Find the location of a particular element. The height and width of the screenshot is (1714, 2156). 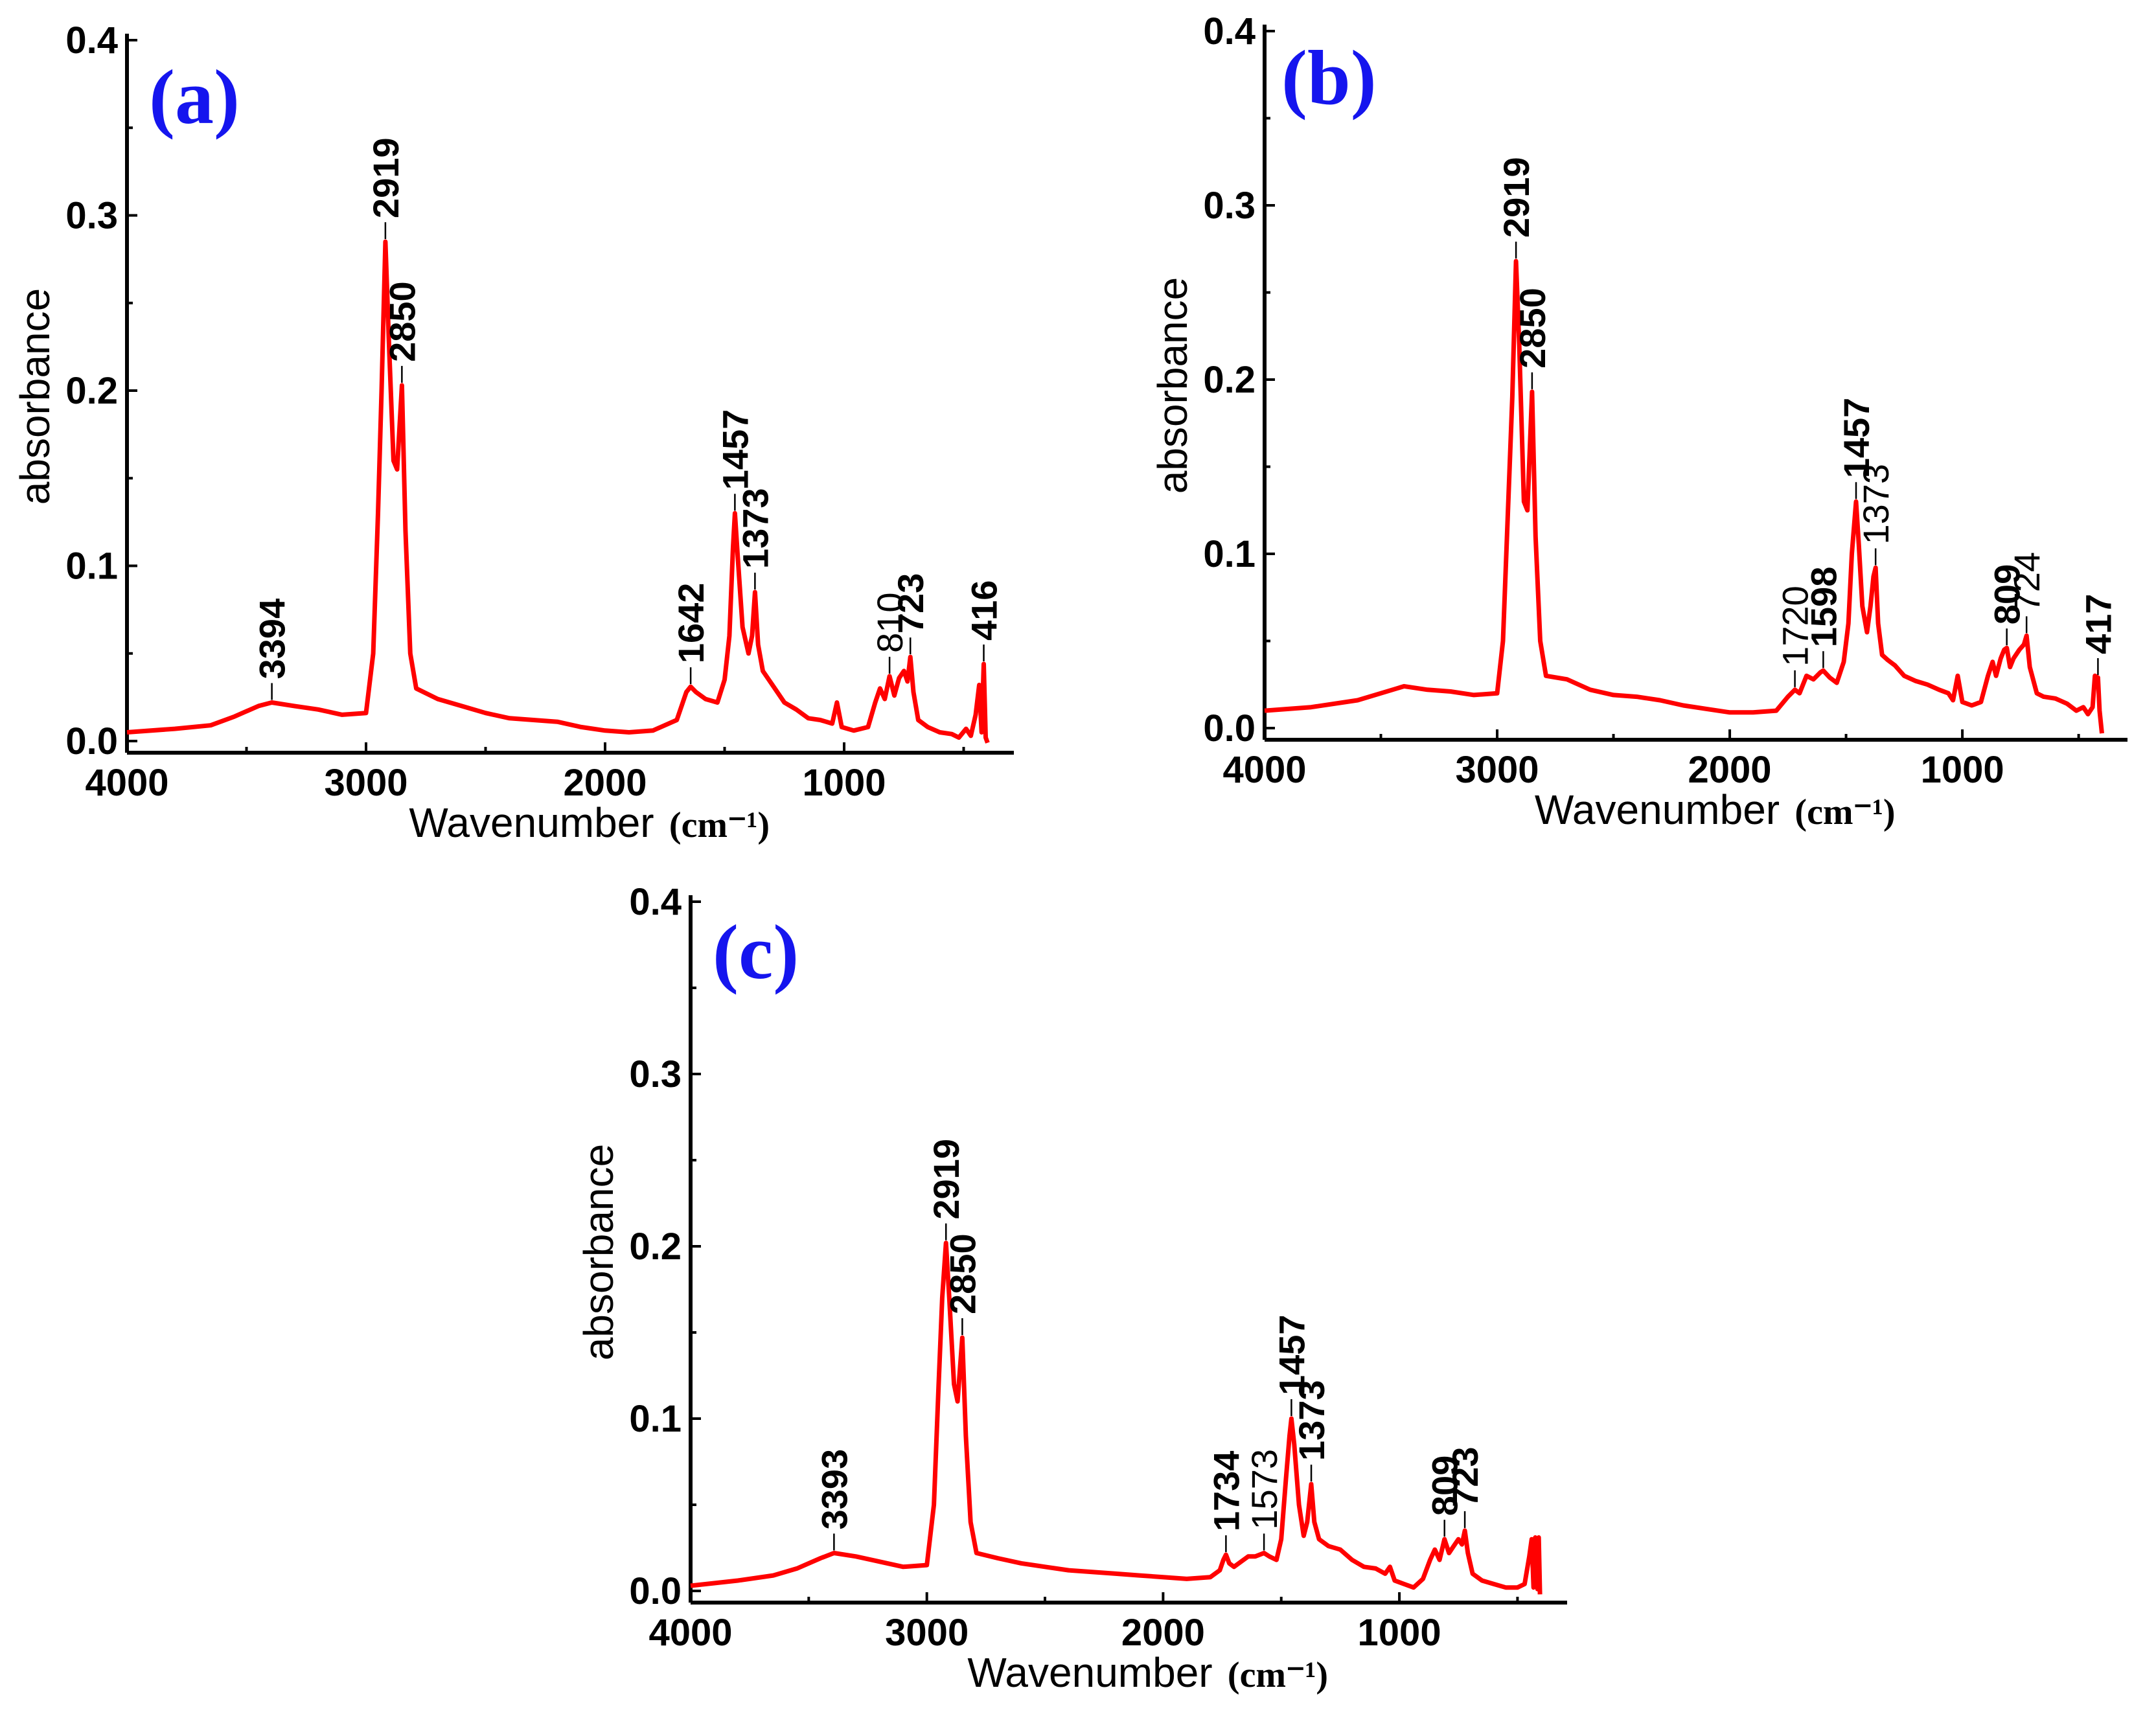

peak-label: 810 is located at coordinates (889, 622).